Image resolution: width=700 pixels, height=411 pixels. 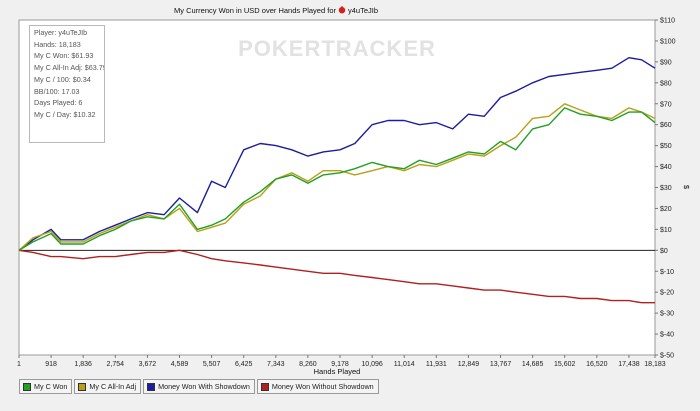 I want to click on y-tick-label: $110, so click(x=667, y=21).